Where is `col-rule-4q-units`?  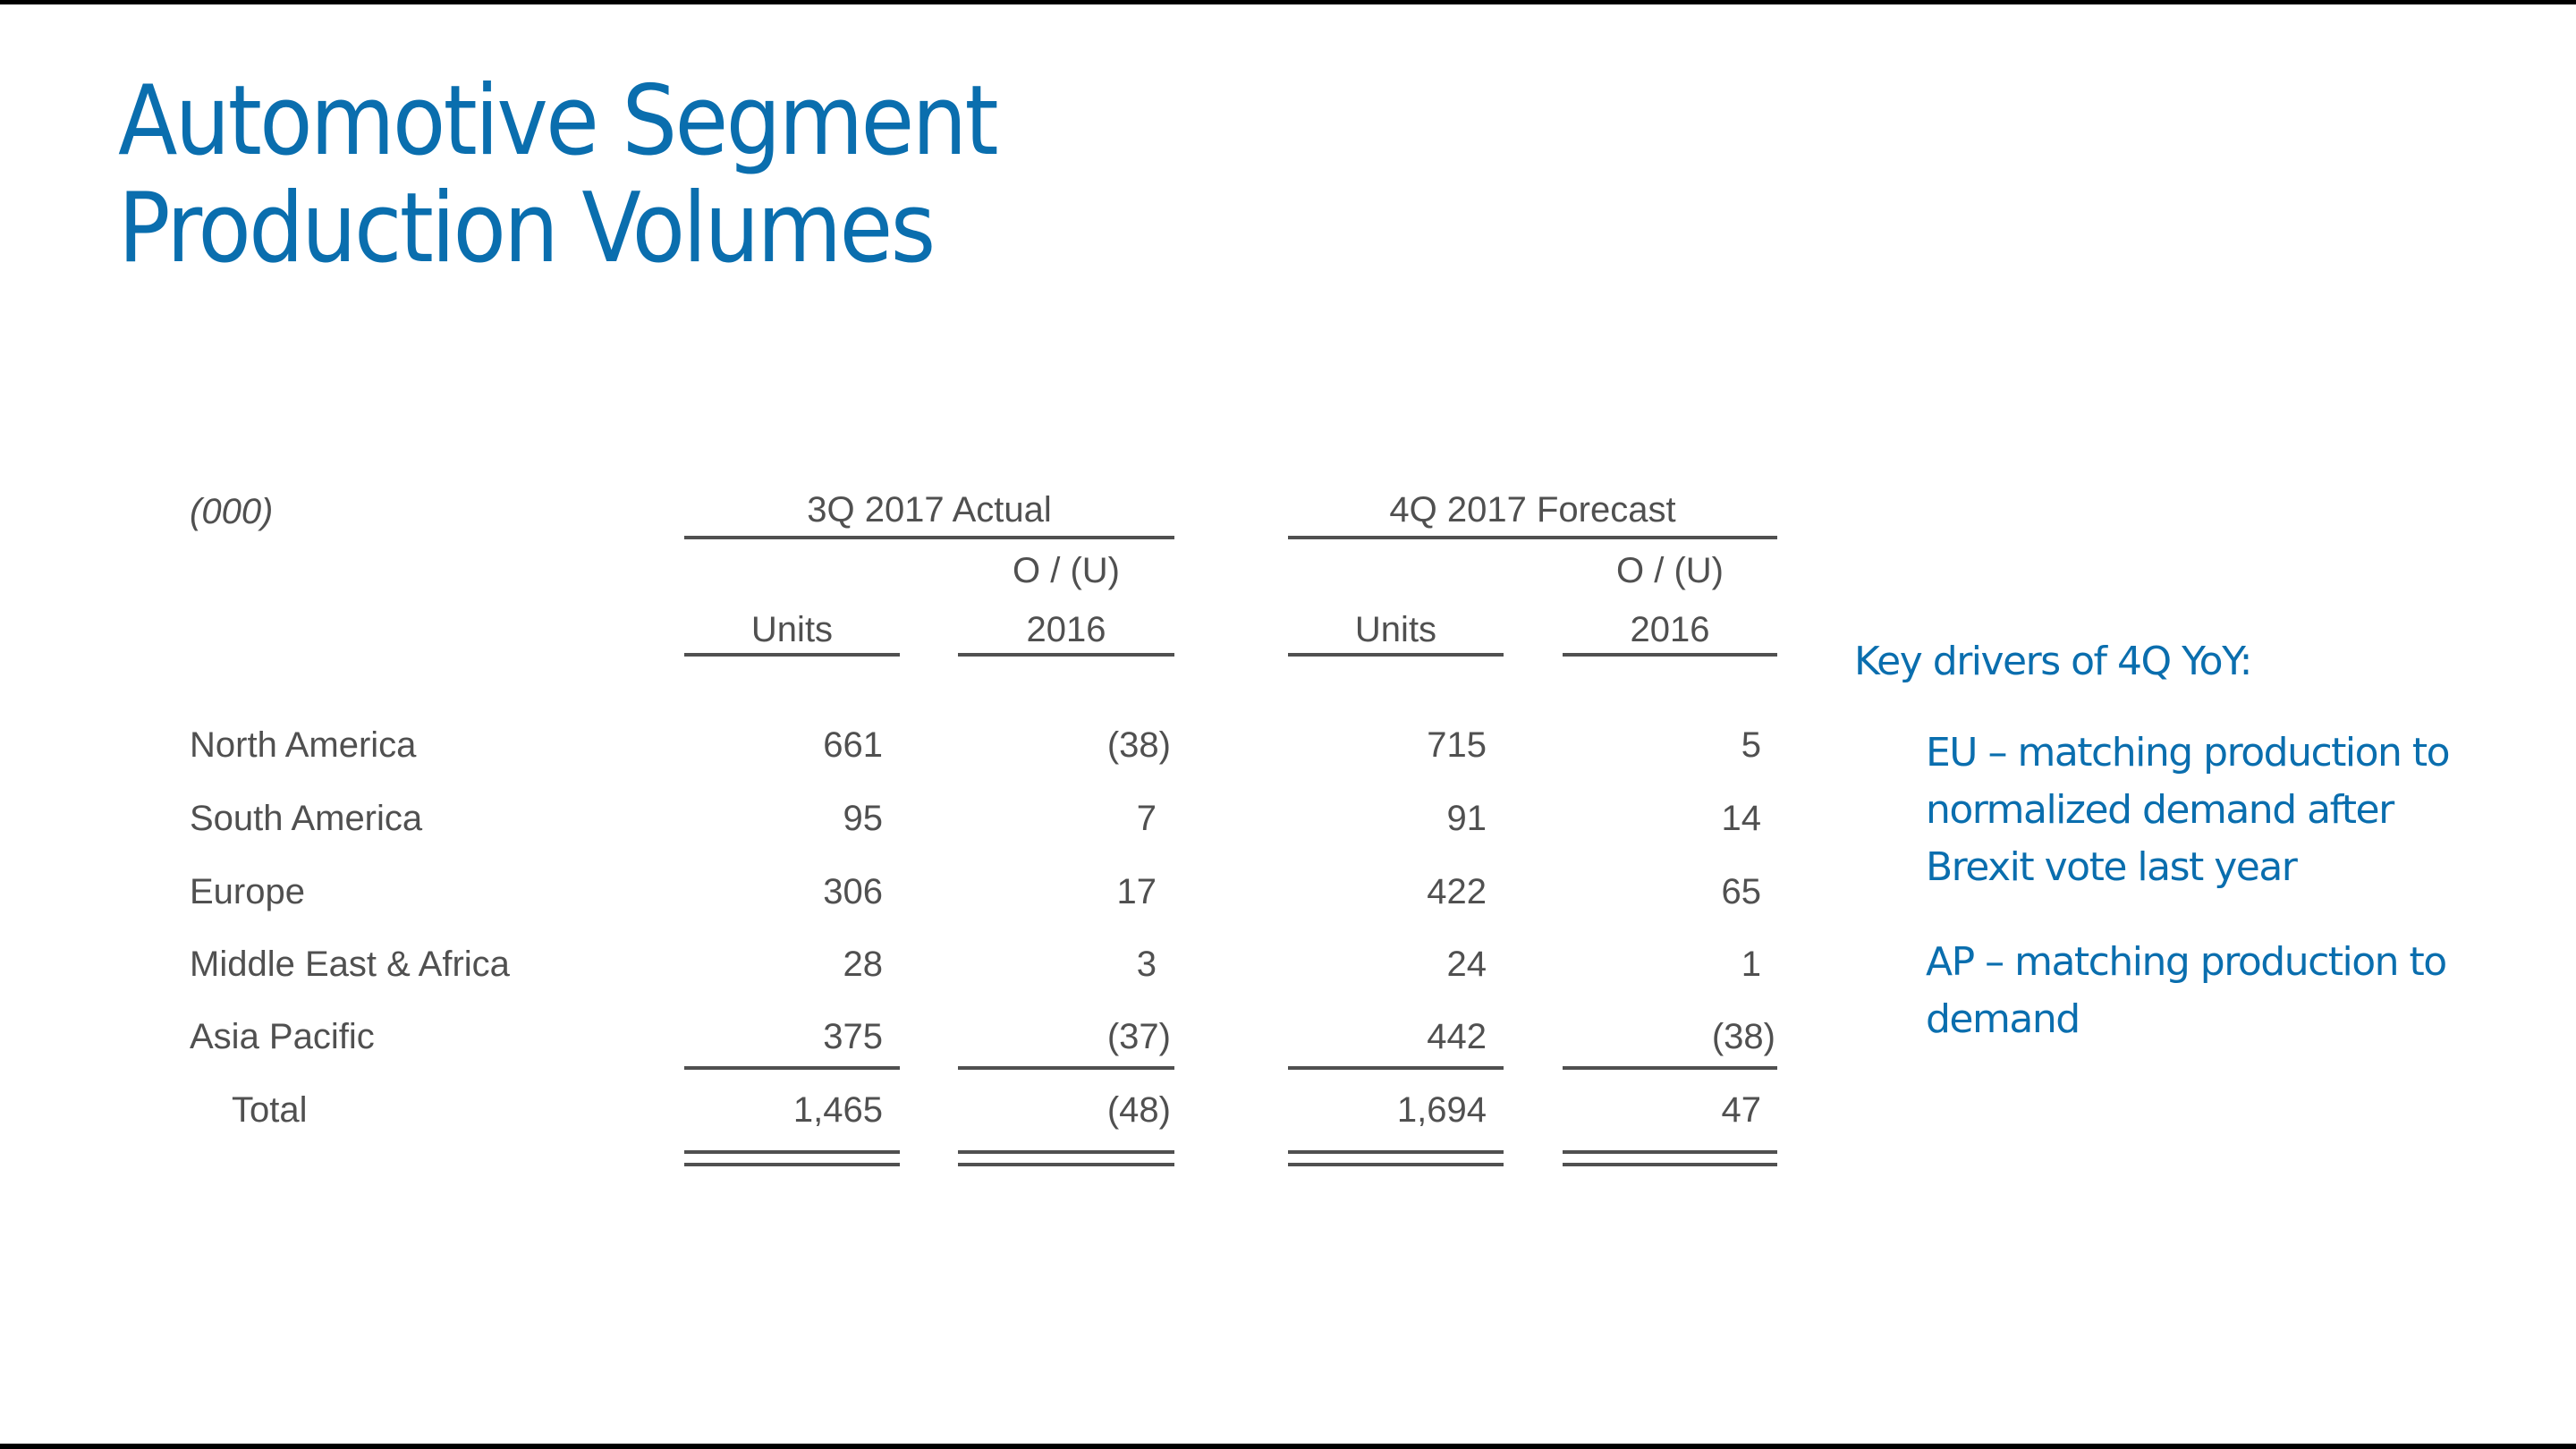 col-rule-4q-units is located at coordinates (1396, 655).